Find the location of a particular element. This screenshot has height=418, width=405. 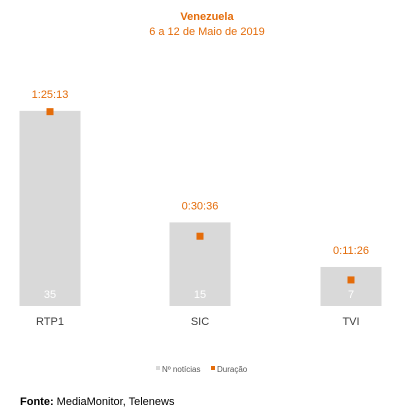

legend-label-duracao: Duração is located at coordinates (232, 369).